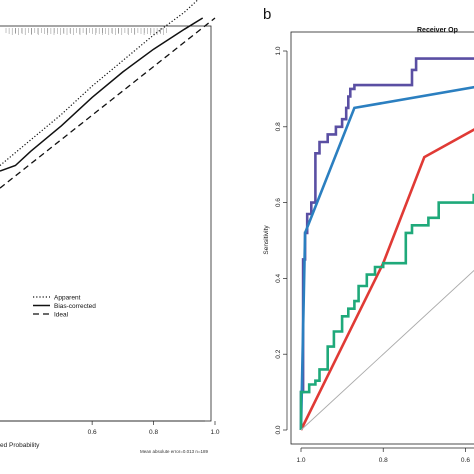 This screenshot has height=474, width=474. What do you see at coordinates (278, 126) in the screenshot?
I see `roc-y-tick-label: 0.8` at bounding box center [278, 126].